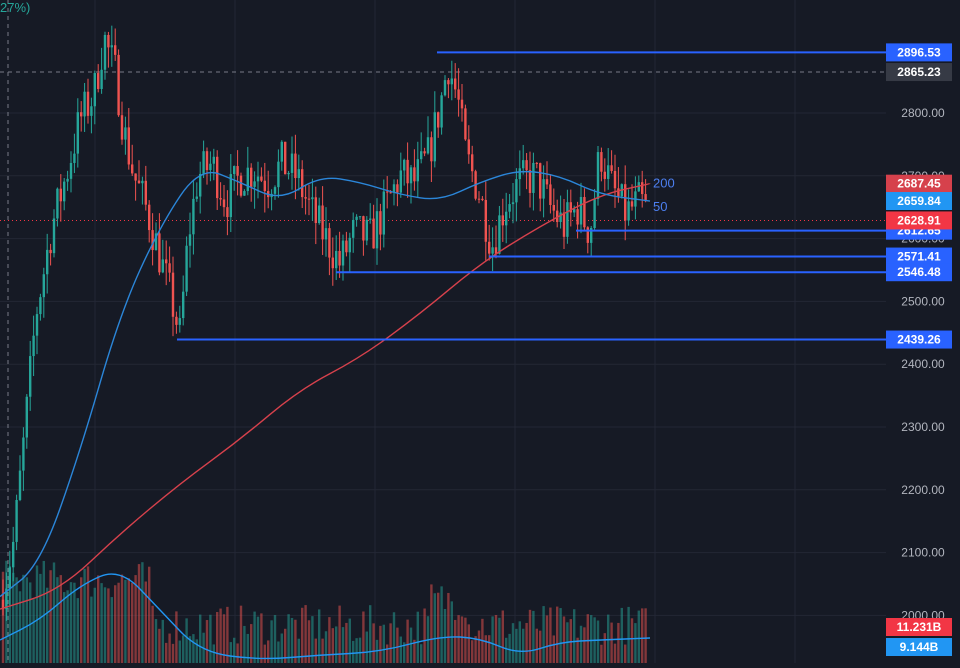 The height and width of the screenshot is (668, 960). Describe the element at coordinates (919, 201) in the screenshot. I see `ma-50-tag-bg` at that location.